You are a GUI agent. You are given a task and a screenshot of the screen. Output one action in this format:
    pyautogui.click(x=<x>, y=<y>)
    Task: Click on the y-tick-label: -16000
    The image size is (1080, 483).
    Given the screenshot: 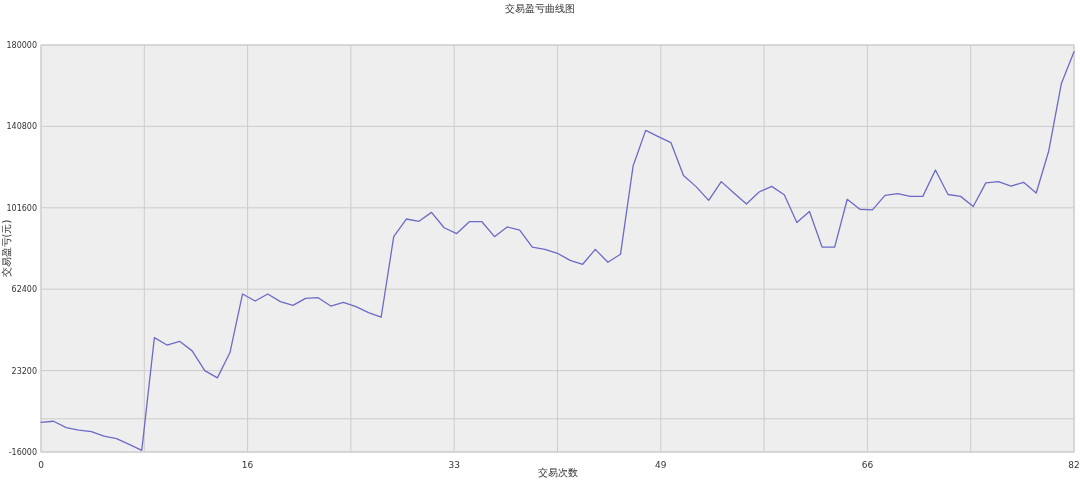 What is the action you would take?
    pyautogui.click(x=22, y=452)
    